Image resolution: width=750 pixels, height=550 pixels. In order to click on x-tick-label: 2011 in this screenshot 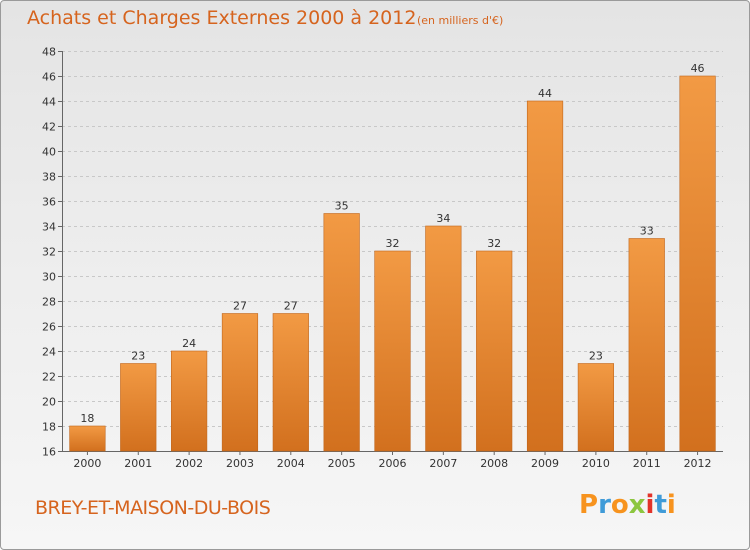, I will do `click(647, 463)`.